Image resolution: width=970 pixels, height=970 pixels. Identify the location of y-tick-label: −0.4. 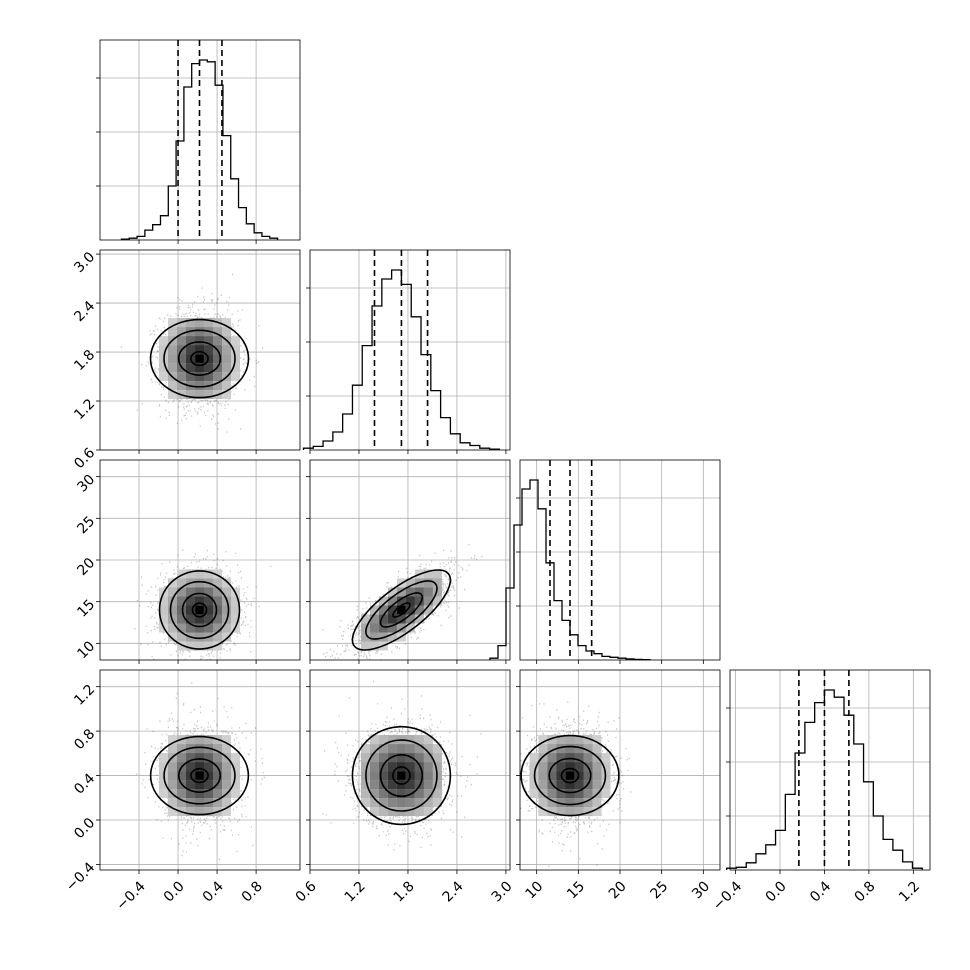
(80, 876).